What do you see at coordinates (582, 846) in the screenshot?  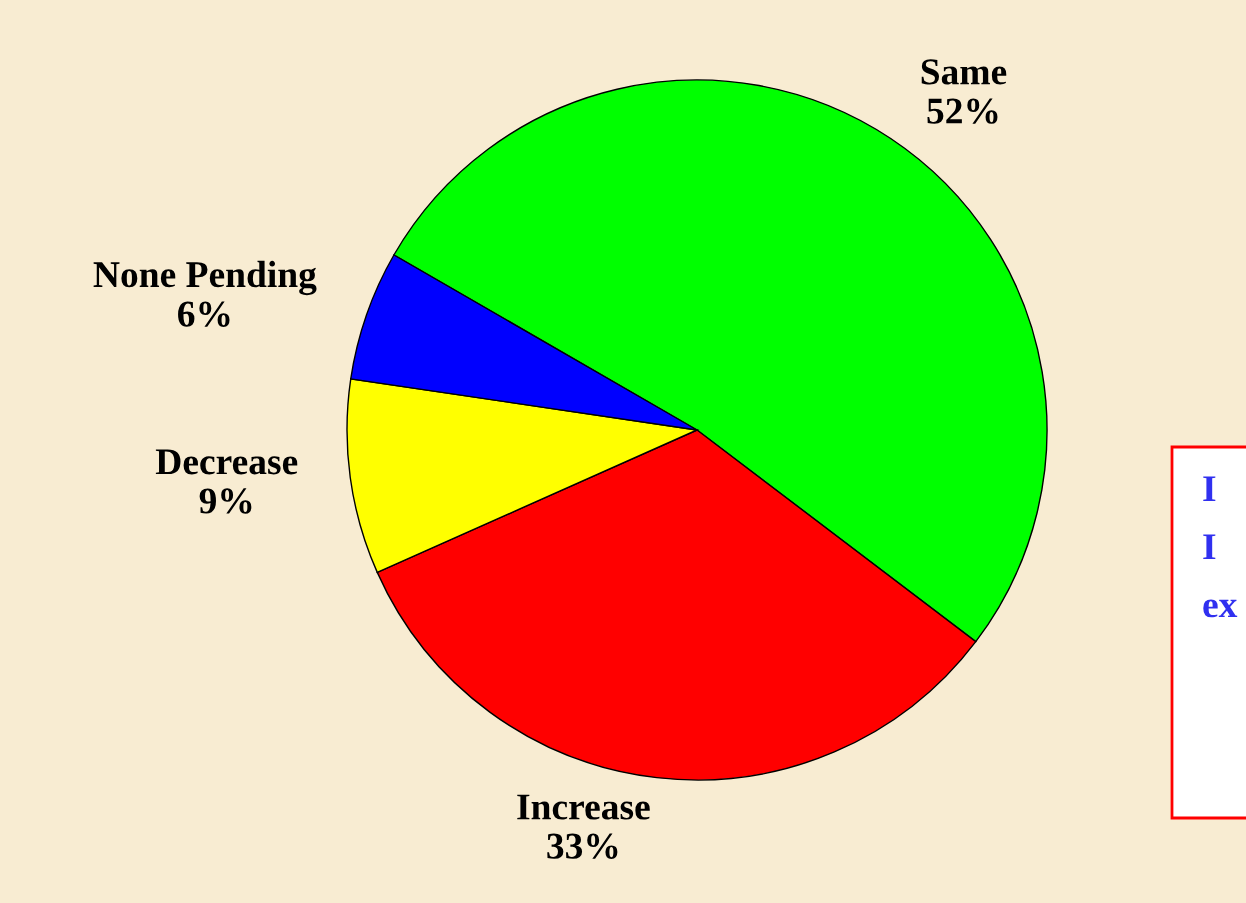 I see `data-label: 33%` at bounding box center [582, 846].